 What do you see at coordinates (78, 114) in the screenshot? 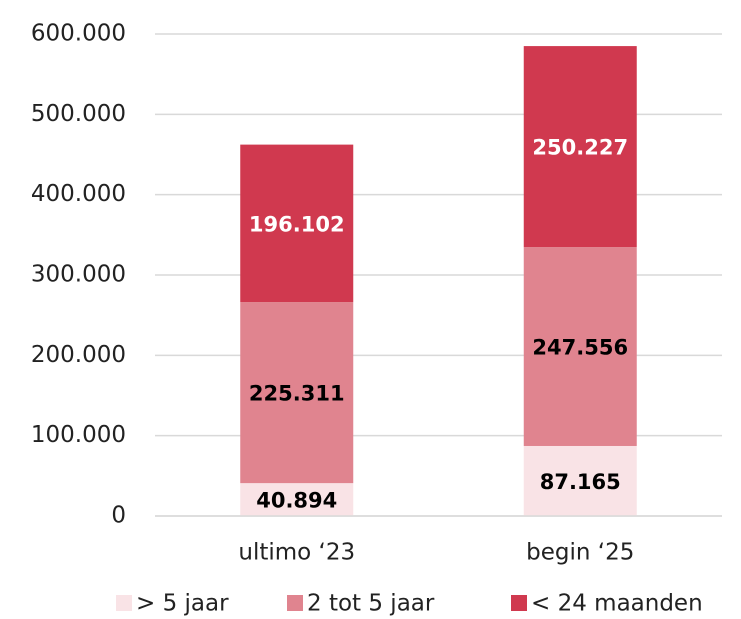
I see `y-tick-label: 500.000` at bounding box center [78, 114].